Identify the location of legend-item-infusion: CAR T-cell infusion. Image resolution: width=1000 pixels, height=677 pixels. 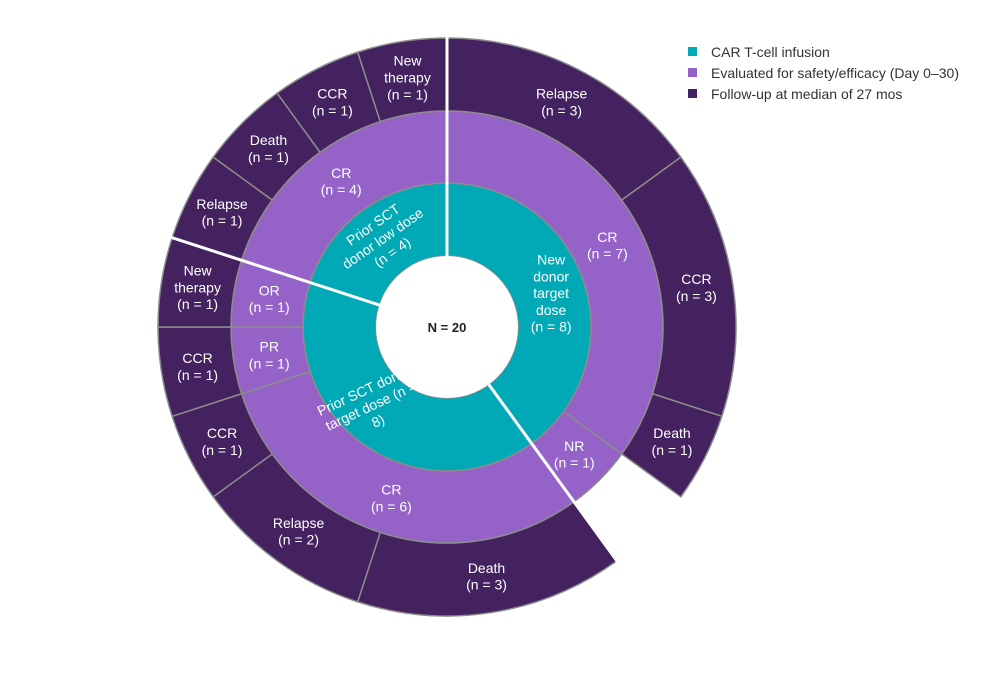
(823, 51).